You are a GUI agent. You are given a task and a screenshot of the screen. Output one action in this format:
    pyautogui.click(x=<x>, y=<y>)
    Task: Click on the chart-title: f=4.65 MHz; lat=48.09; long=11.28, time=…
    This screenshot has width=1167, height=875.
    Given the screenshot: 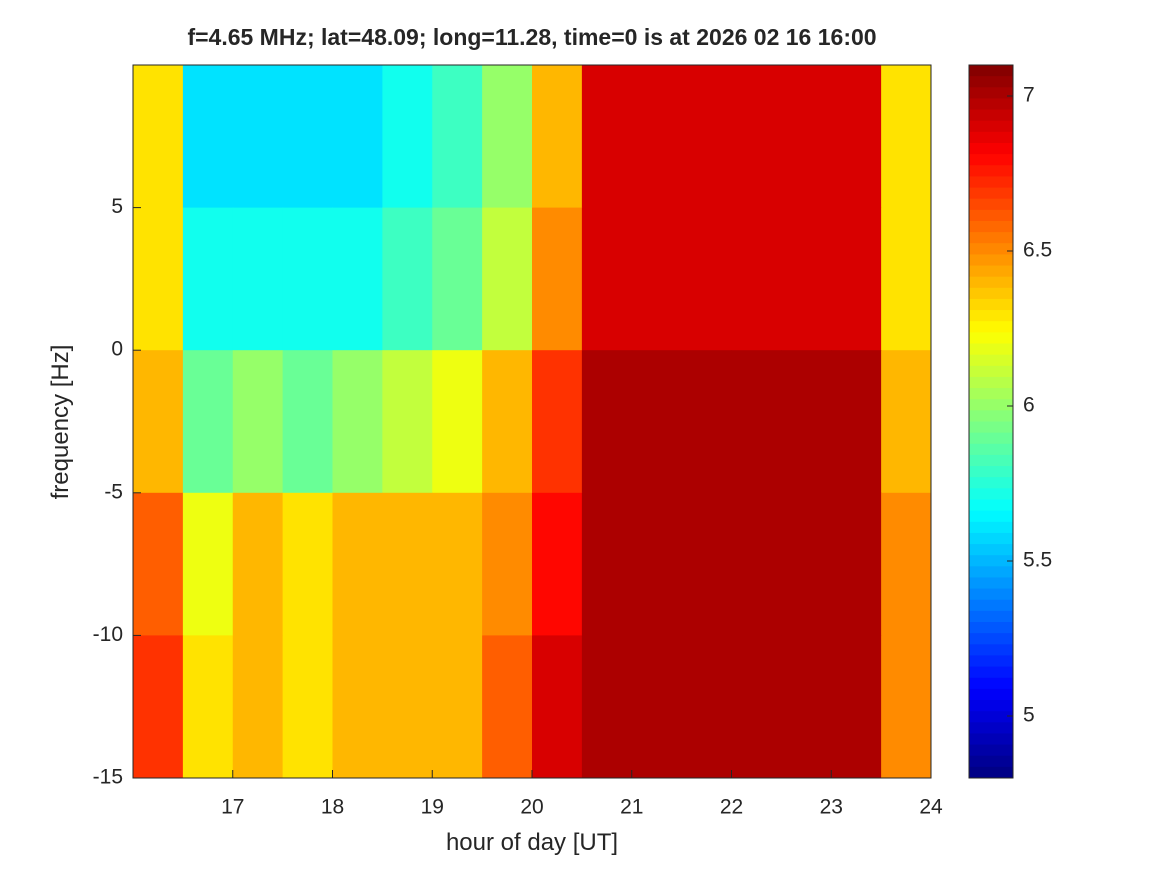 What is the action you would take?
    pyautogui.click(x=531, y=37)
    